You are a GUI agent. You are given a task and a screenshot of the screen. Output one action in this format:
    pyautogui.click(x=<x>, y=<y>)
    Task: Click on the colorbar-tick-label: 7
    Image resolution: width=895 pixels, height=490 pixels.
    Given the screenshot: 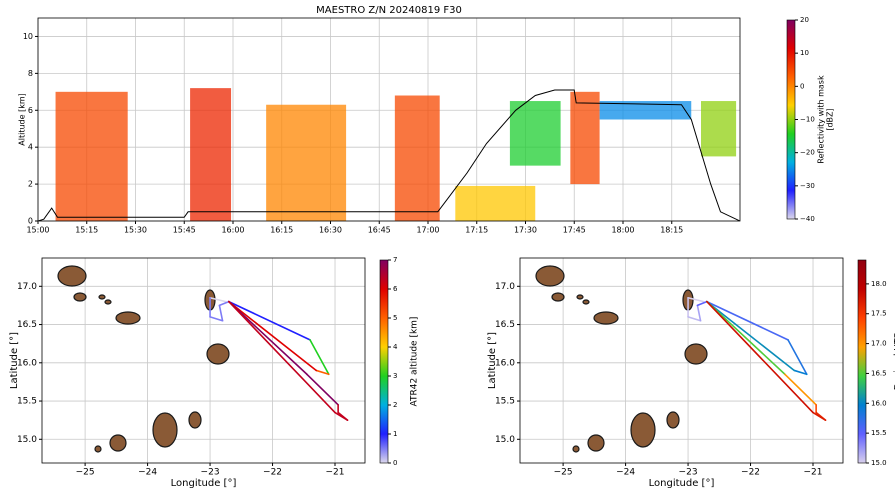 What is the action you would take?
    pyautogui.click(x=395, y=260)
    